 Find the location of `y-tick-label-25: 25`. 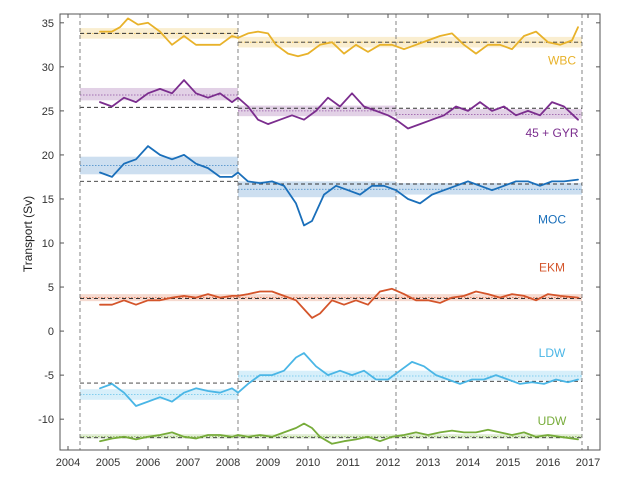

y-tick-label-25: 25 is located at coordinates (48, 112).